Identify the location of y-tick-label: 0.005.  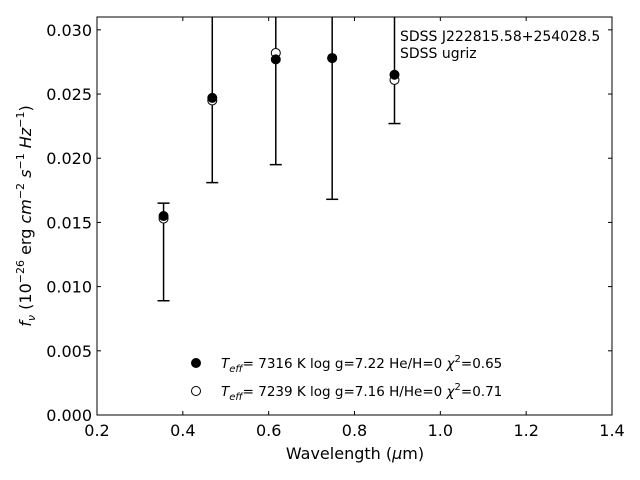
(69, 351).